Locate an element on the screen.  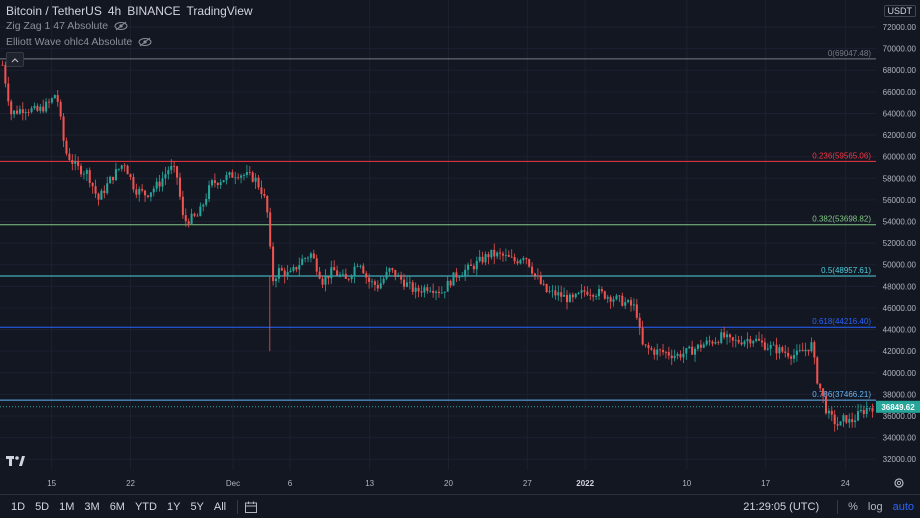
percent-scale-toggle: % is located at coordinates (853, 506).